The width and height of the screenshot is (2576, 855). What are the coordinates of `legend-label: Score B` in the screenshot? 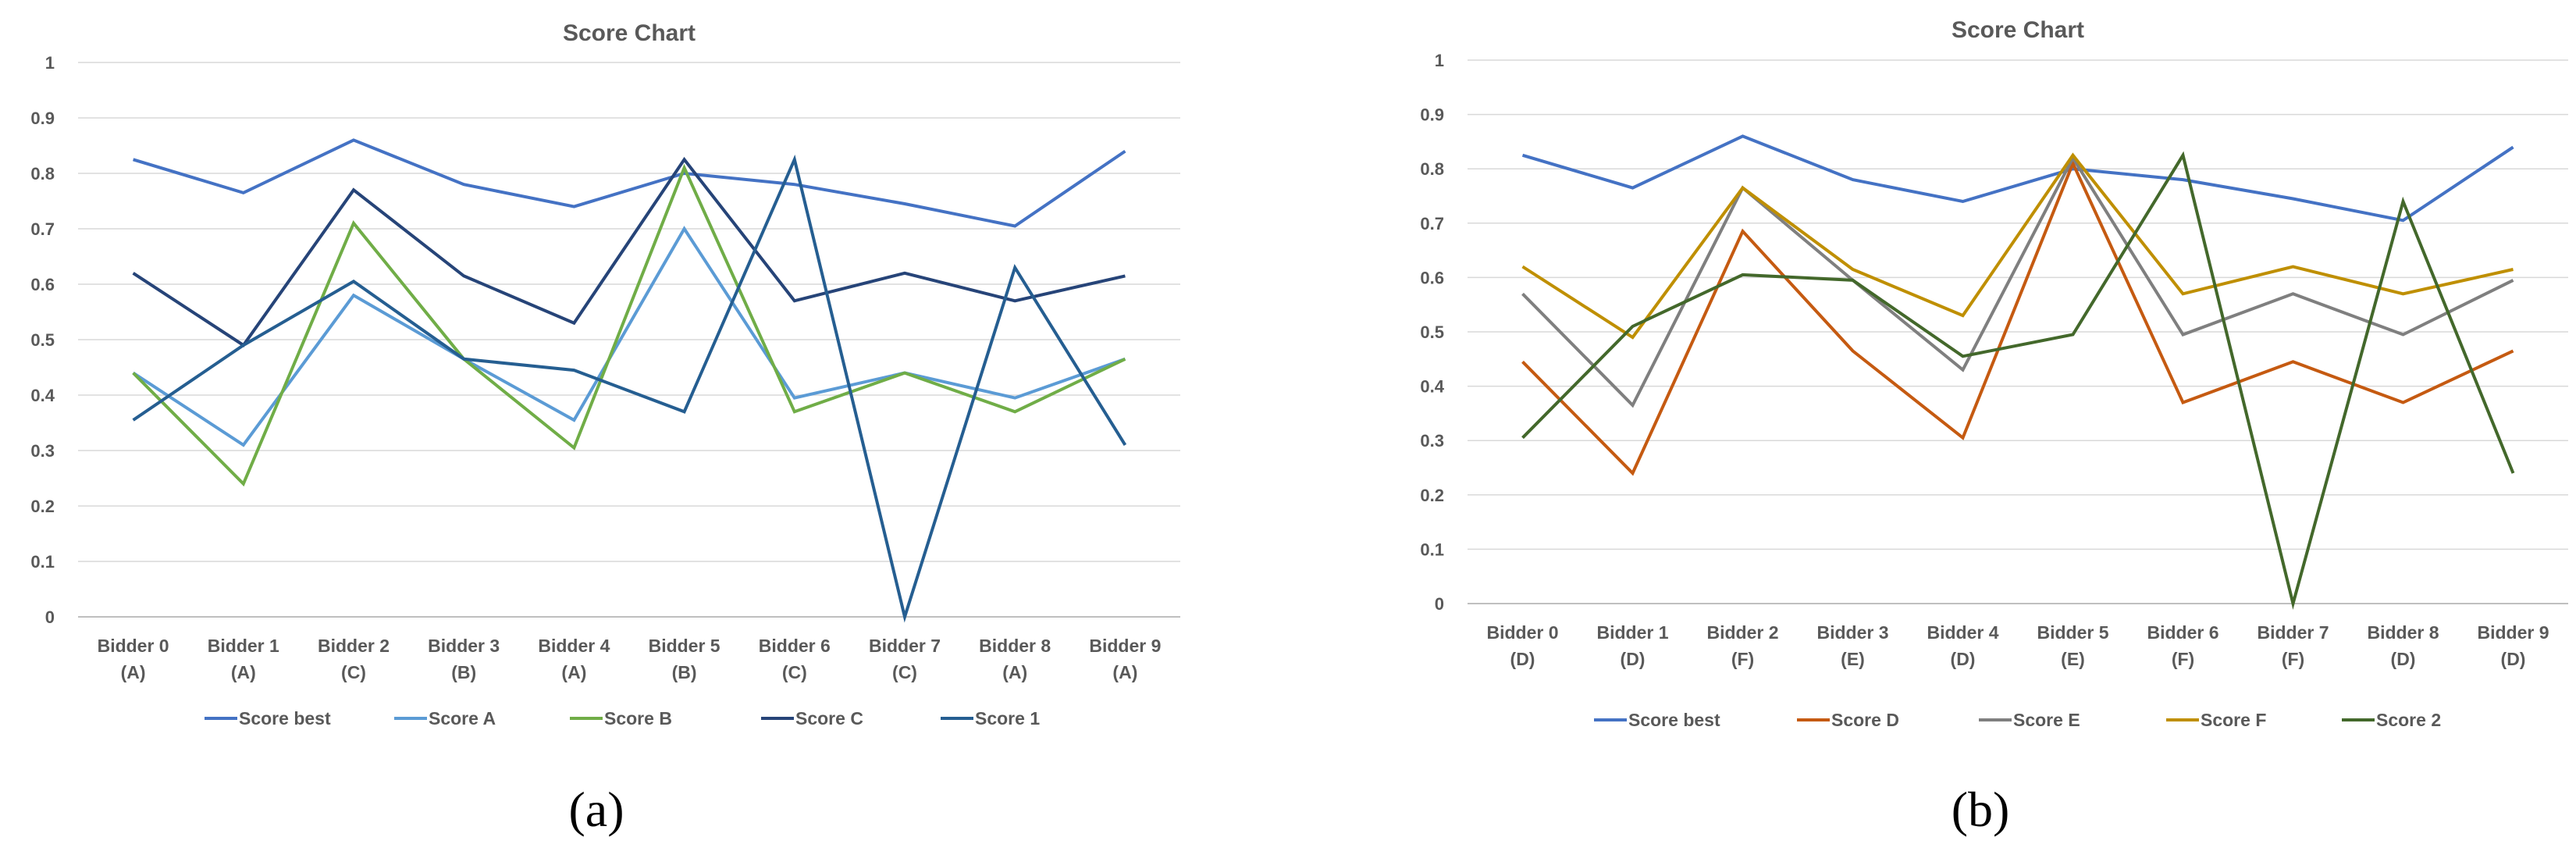 It's located at (638, 718).